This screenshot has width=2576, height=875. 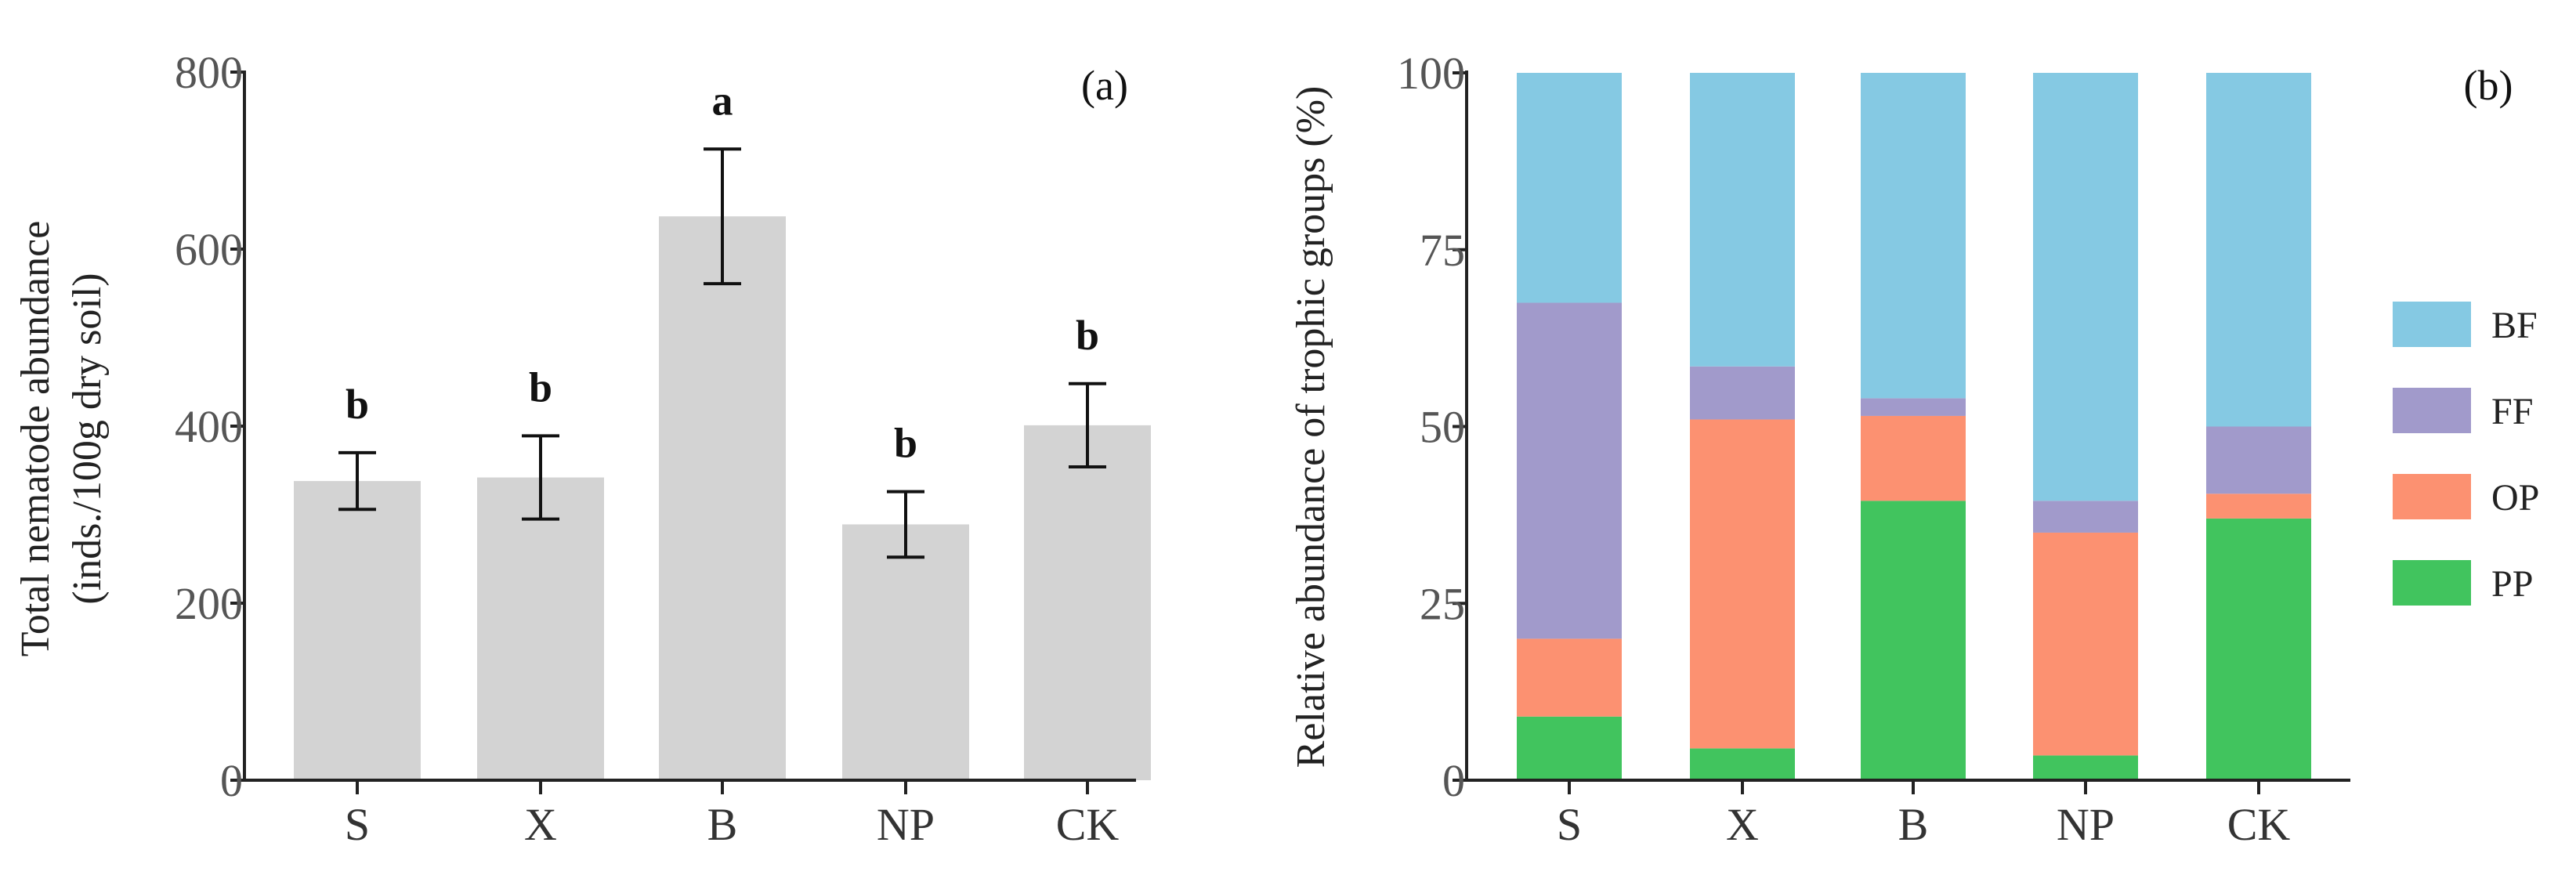 I want to click on panel-b-category-ck: CK, so click(x=2259, y=824).